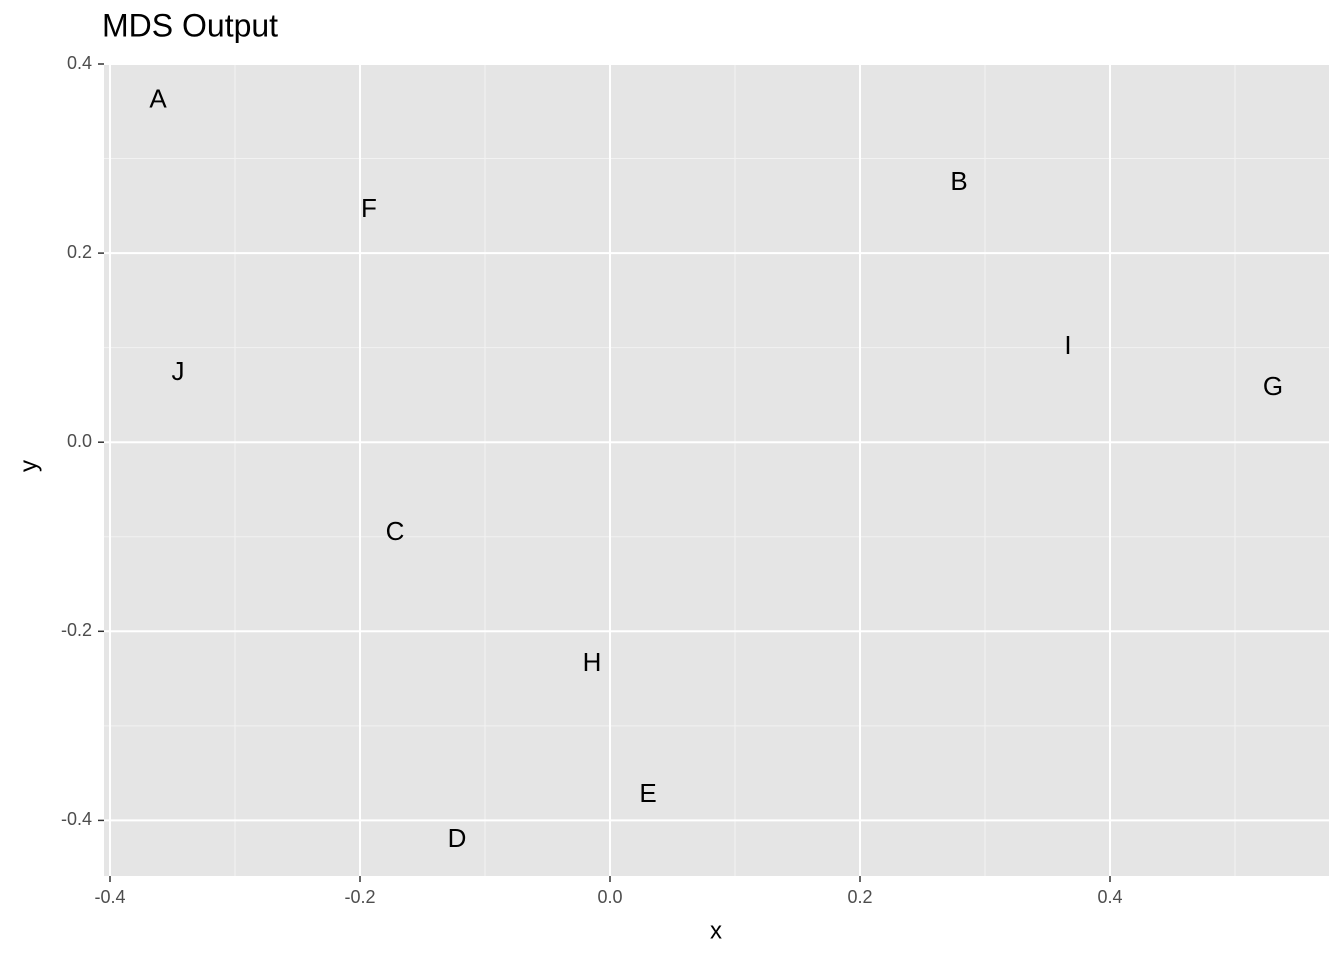  I want to click on x-axis-title: x, so click(716, 930).